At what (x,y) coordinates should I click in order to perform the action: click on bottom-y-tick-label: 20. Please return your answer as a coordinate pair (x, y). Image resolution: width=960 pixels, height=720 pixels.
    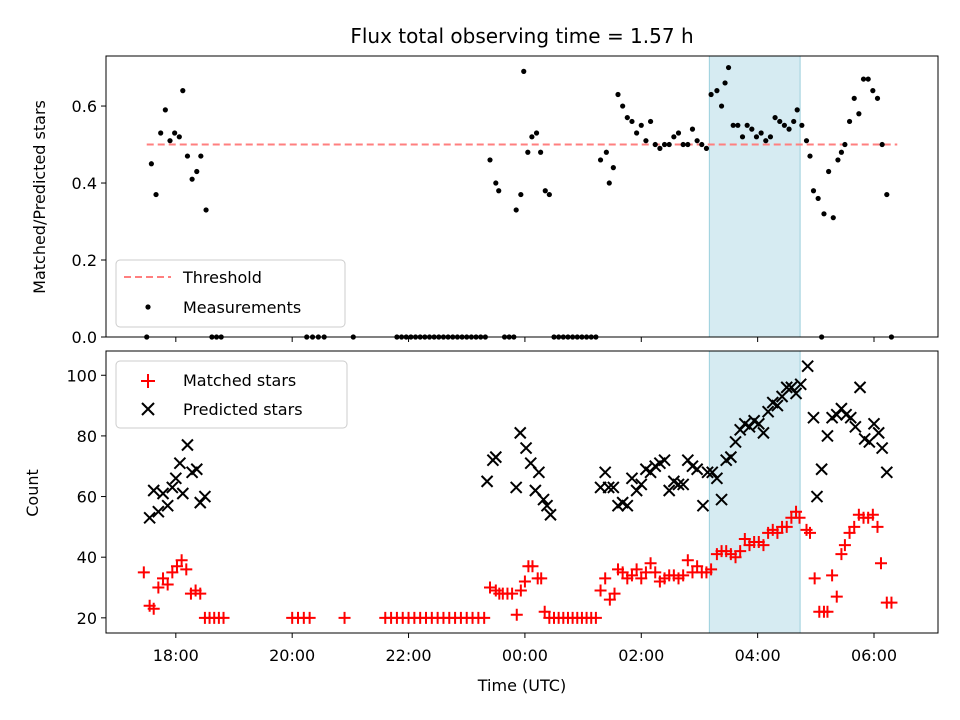
    Looking at the image, I should click on (87, 618).